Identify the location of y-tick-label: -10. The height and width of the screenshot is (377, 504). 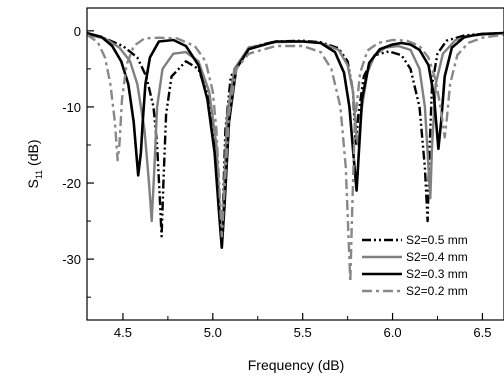
(71, 107).